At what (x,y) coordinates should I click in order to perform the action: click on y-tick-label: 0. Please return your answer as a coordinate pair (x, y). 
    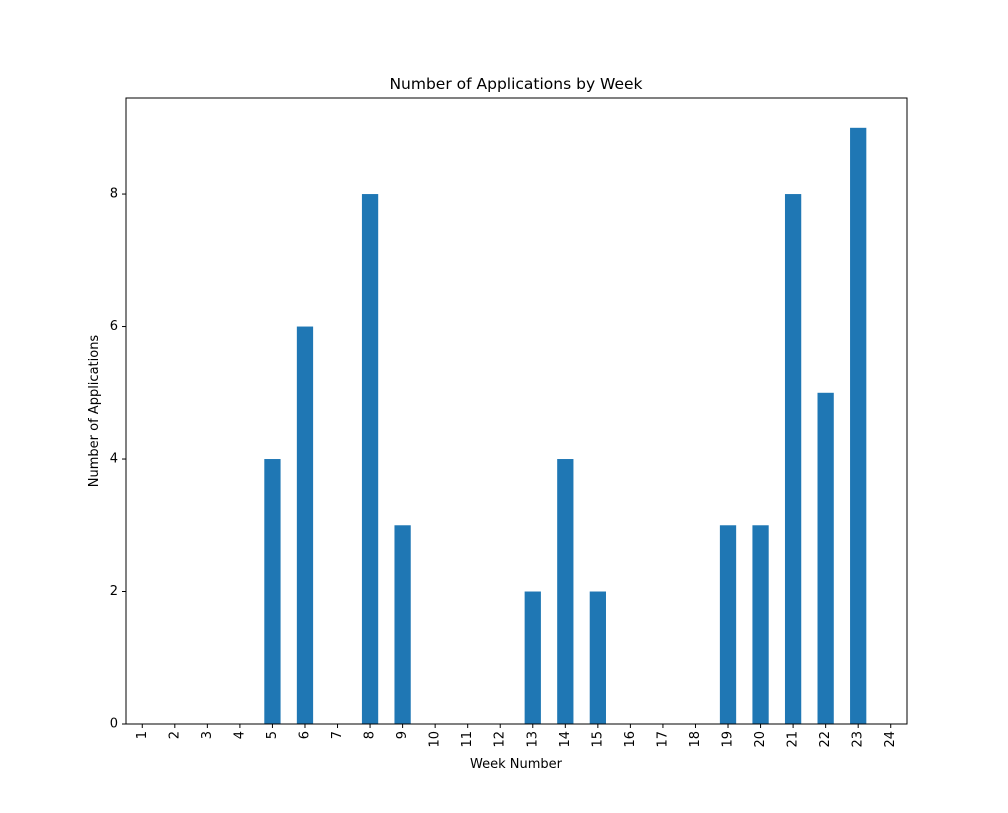
    Looking at the image, I should click on (114, 724).